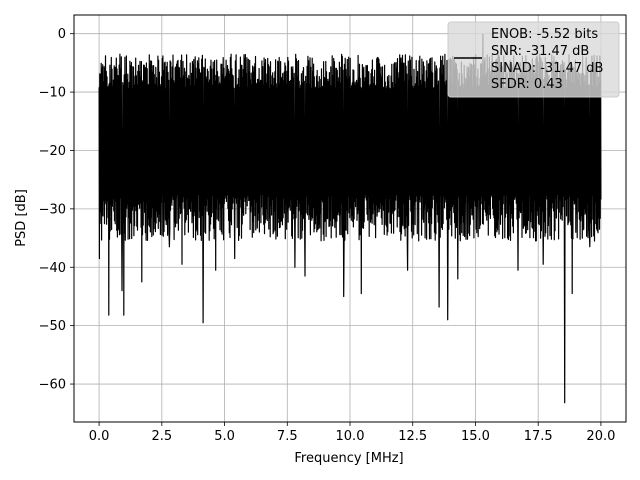 This screenshot has height=480, width=640. What do you see at coordinates (350, 436) in the screenshot?
I see `x-tick-label: 10.0` at bounding box center [350, 436].